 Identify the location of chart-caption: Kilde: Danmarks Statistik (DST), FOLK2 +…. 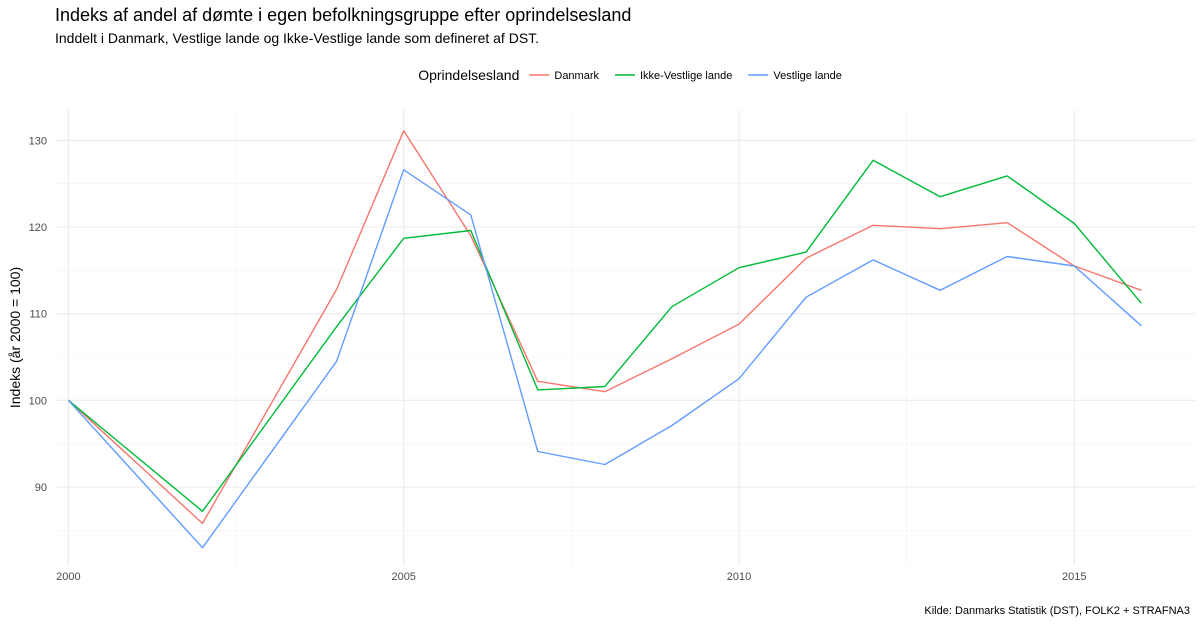
(1057, 611).